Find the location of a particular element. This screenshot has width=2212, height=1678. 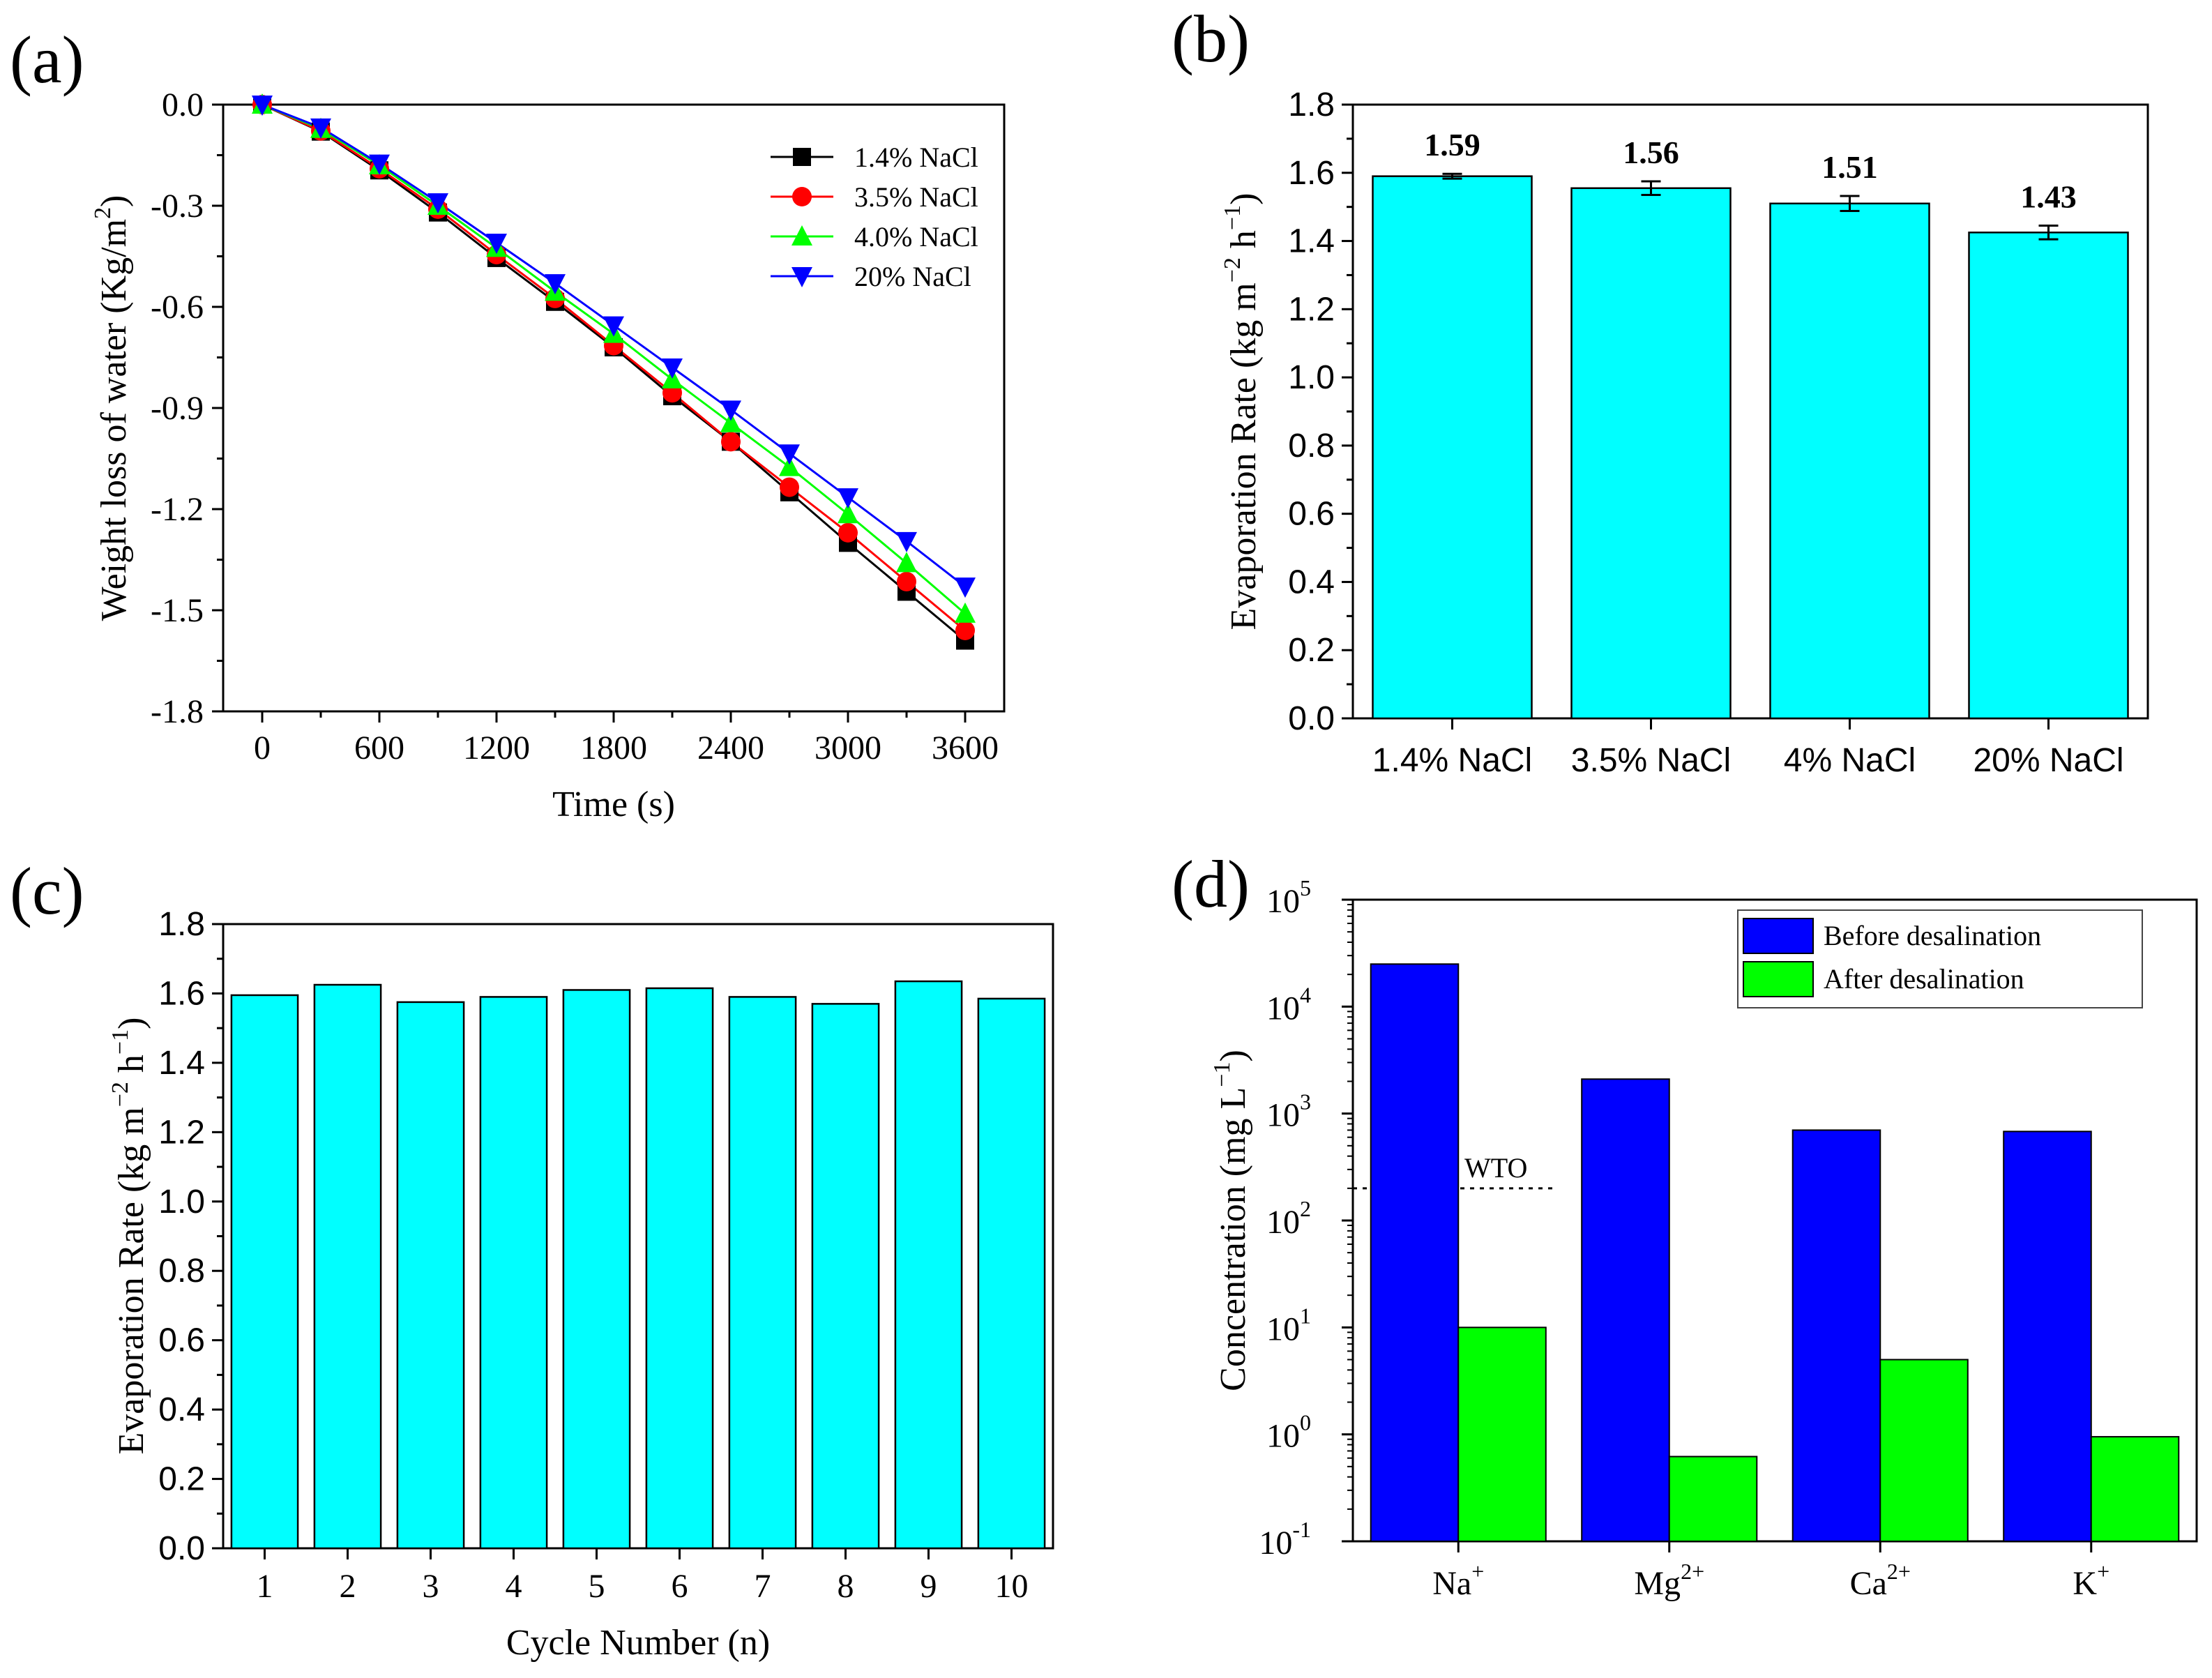

chart-b-ylabel-mid: h is located at coordinates (1244, 244).